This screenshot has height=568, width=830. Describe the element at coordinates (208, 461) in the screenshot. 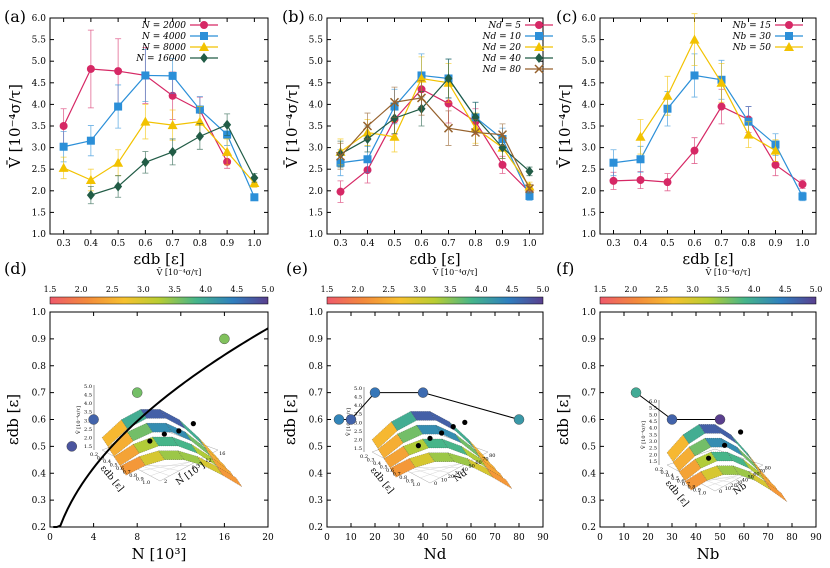

I see `inset-y-tick-label: 12` at that location.